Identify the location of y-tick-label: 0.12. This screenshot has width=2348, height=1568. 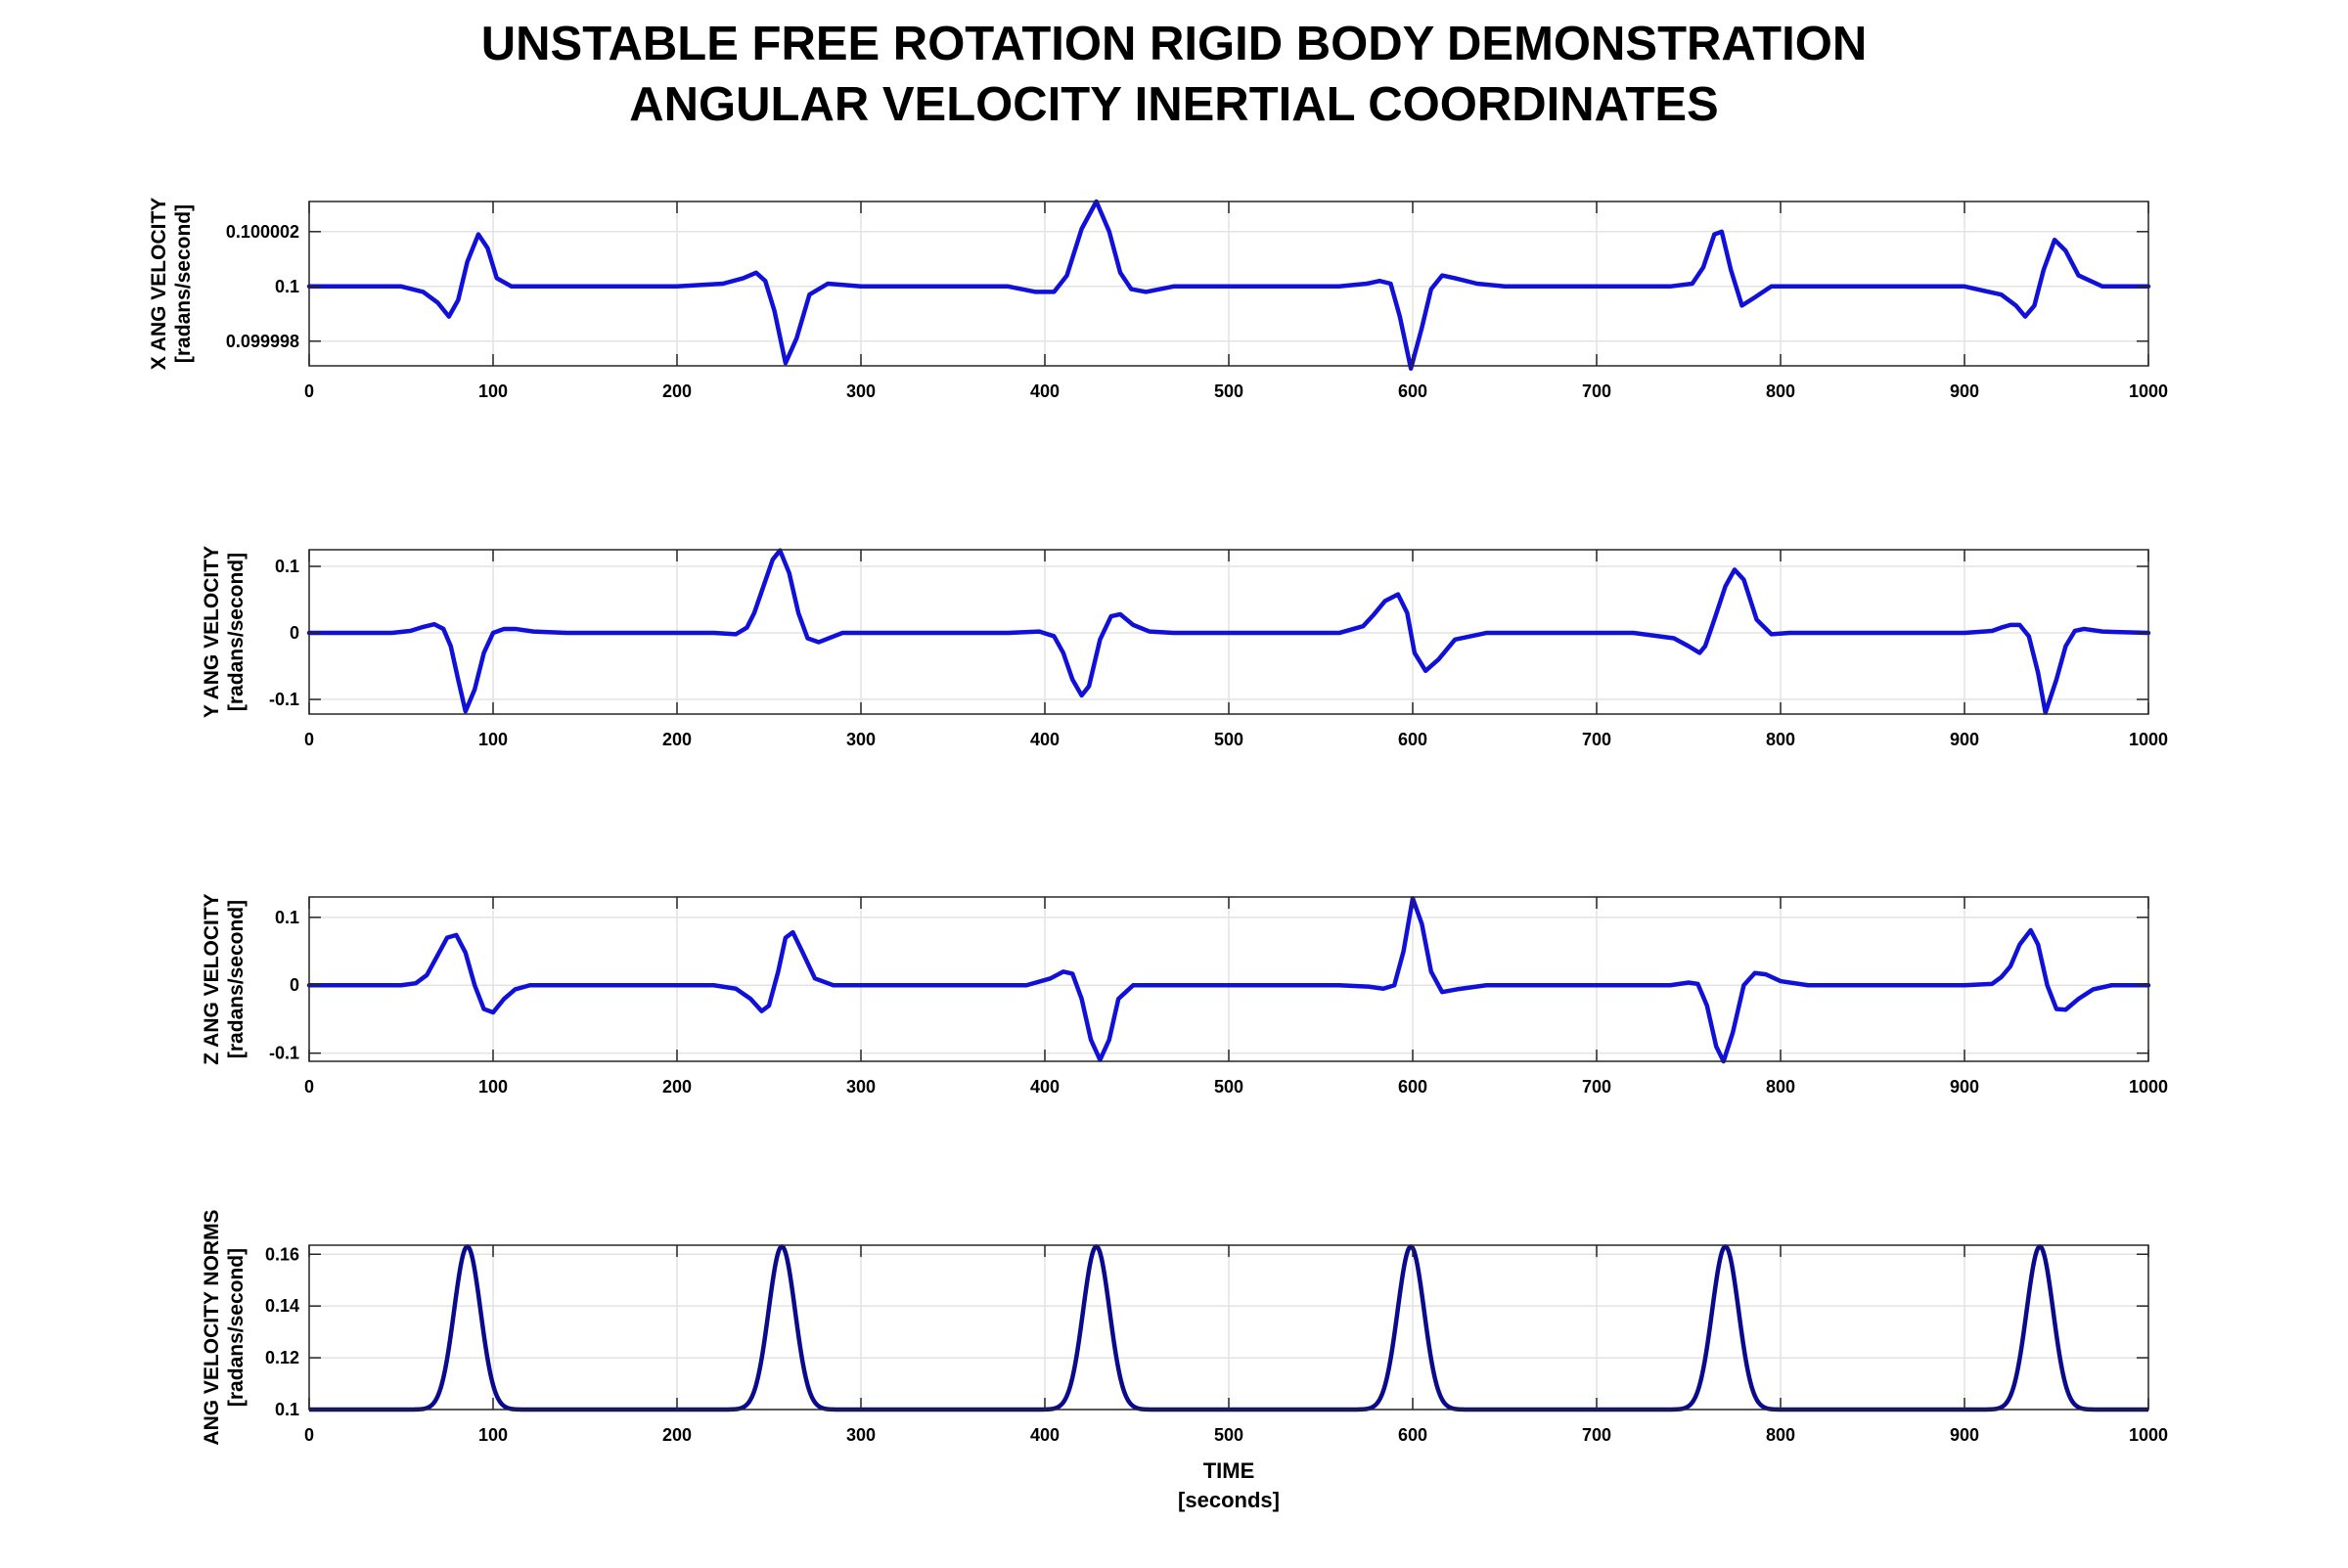
(282, 1357).